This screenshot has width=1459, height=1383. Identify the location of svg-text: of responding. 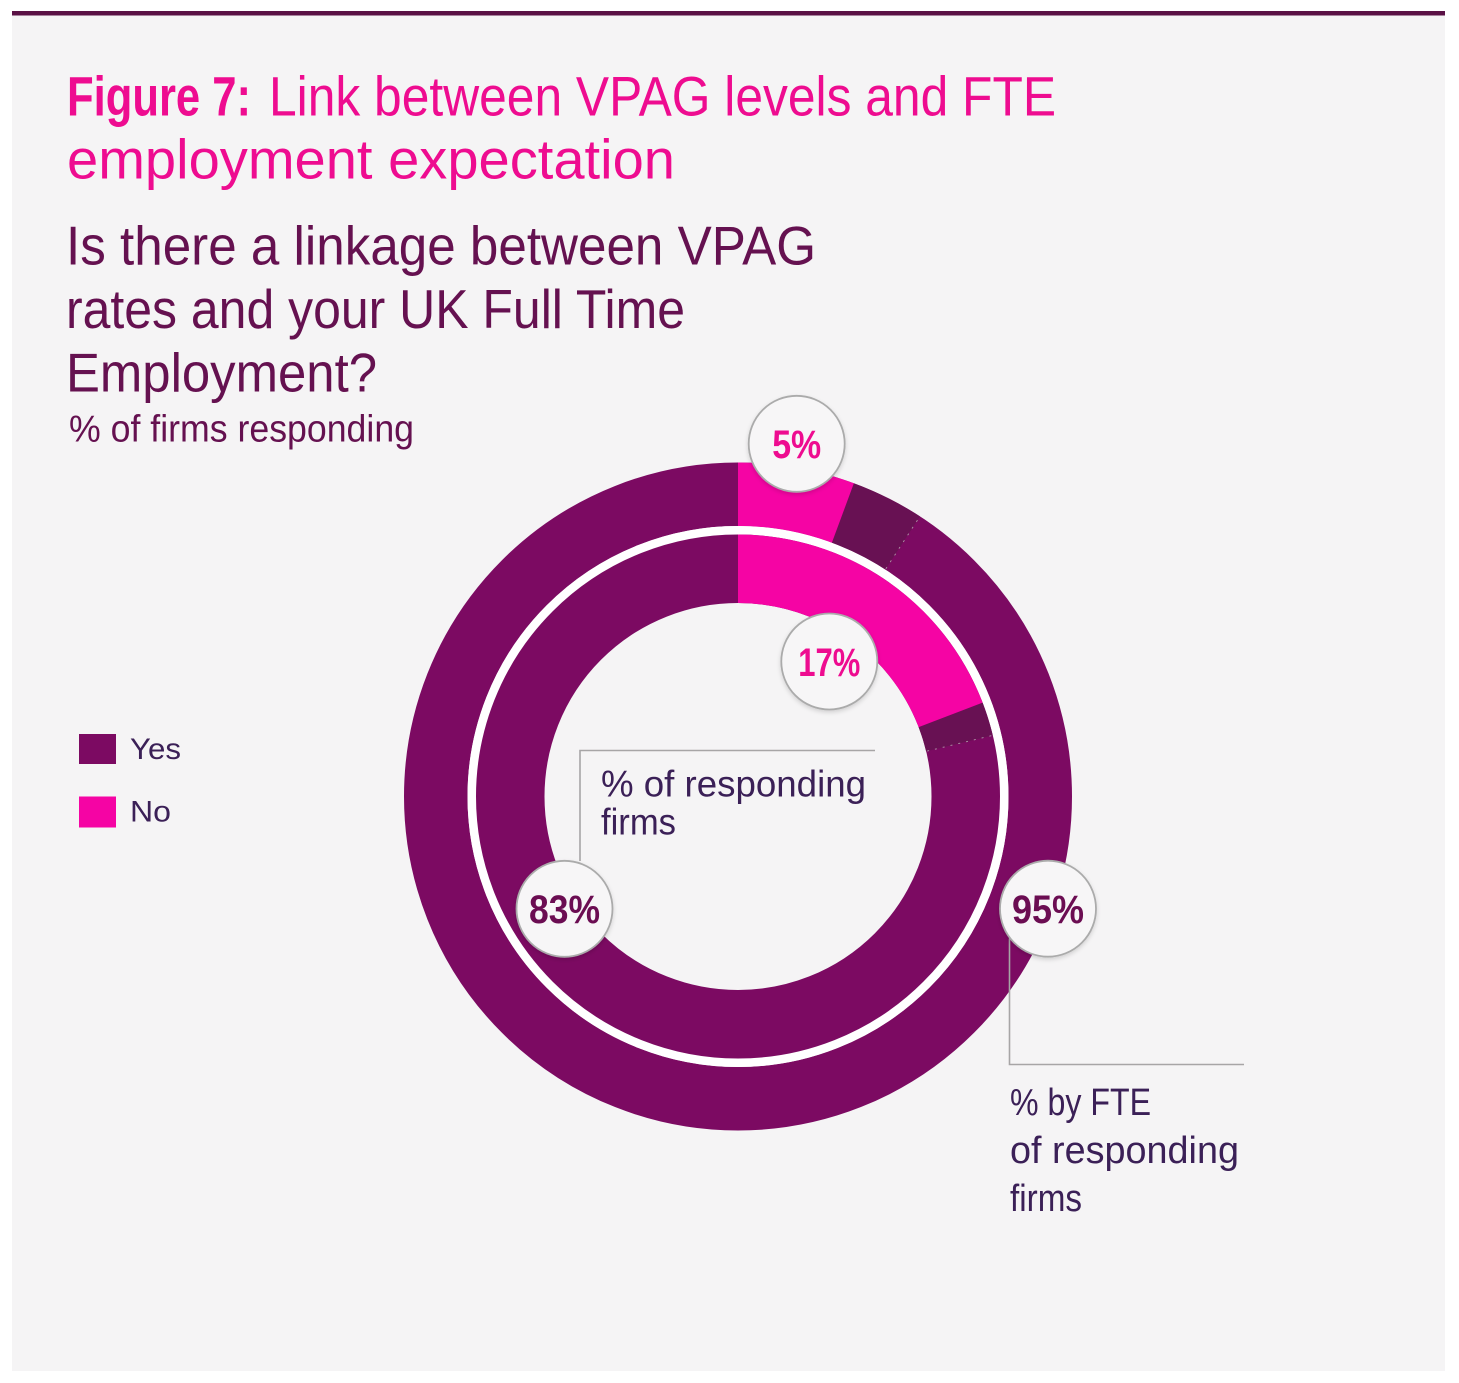
(1124, 1151).